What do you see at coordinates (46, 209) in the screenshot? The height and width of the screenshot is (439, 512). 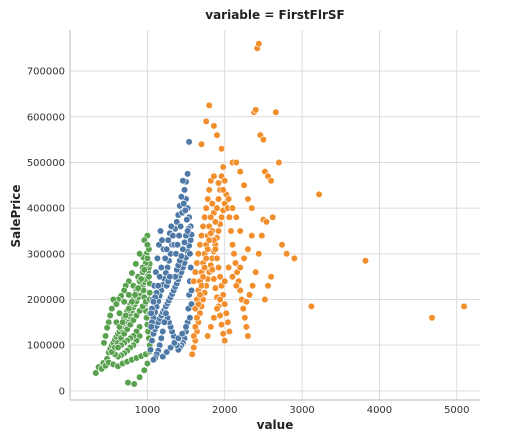 I see `y-tick-label: 400000` at bounding box center [46, 209].